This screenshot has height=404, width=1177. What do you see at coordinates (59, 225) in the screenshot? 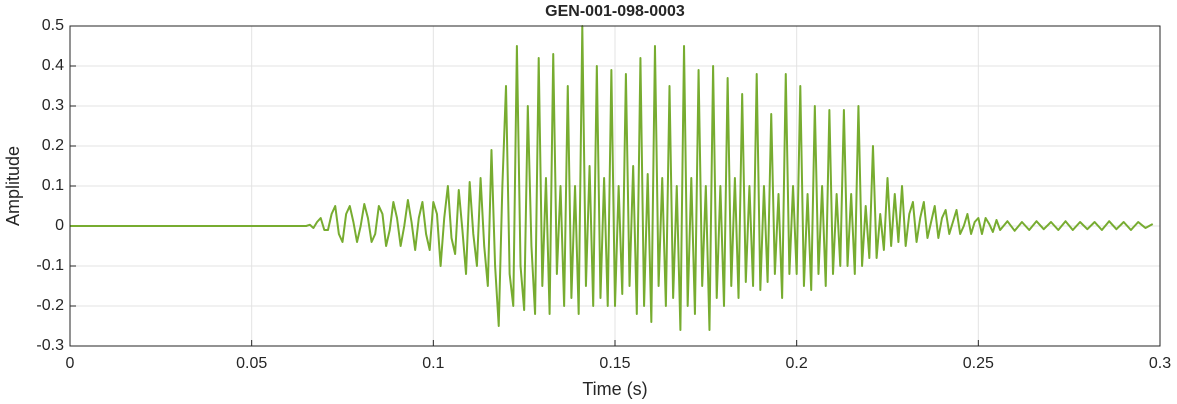
I see `y-tick-label: 0` at bounding box center [59, 225].